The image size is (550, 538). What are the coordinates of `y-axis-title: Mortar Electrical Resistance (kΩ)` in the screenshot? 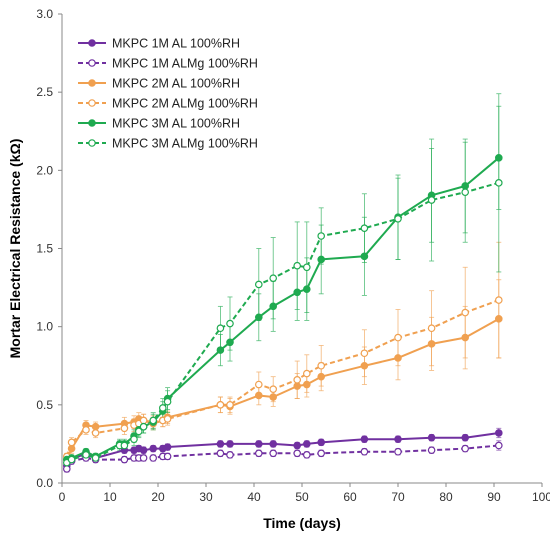 It's located at (15, 249).